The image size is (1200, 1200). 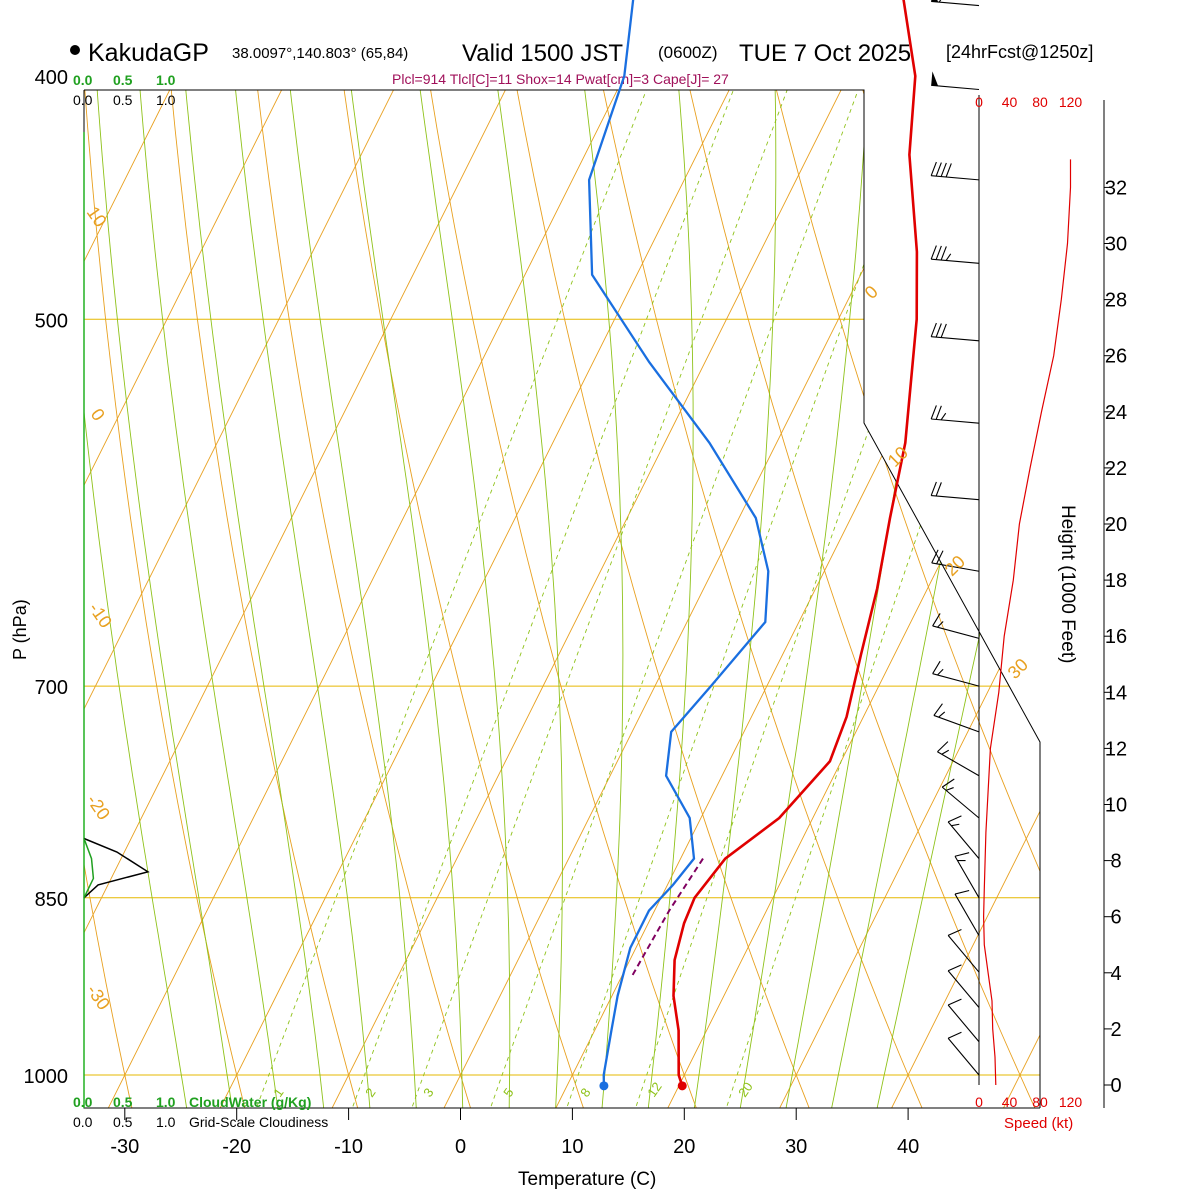 I want to click on speed-tick-bottom-label: 0, so click(x=979, y=1102).